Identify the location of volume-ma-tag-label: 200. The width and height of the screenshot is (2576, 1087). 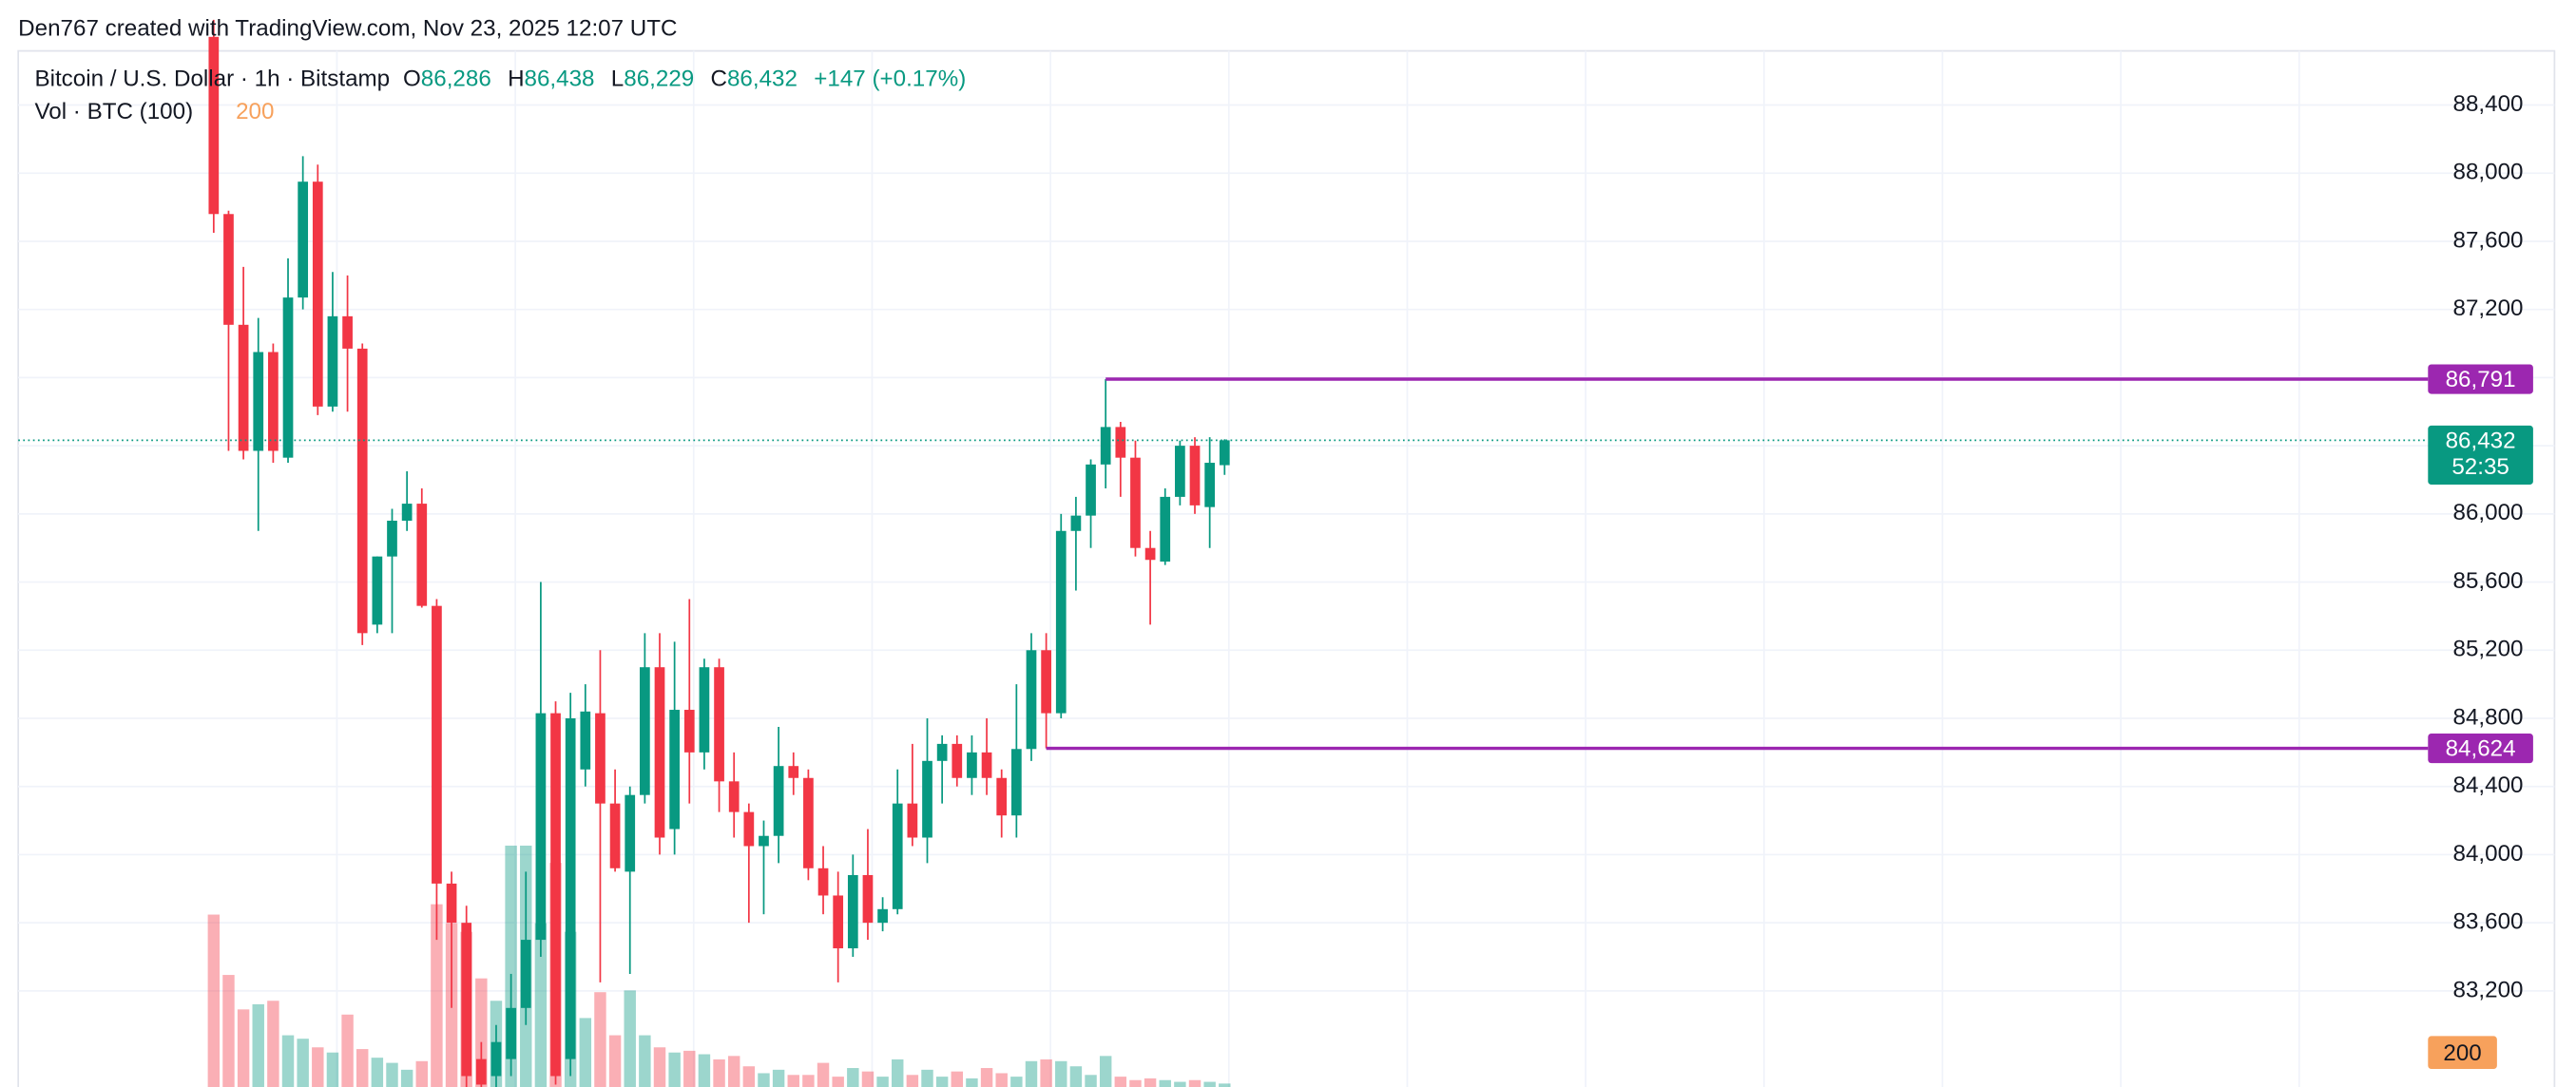
(2462, 1053).